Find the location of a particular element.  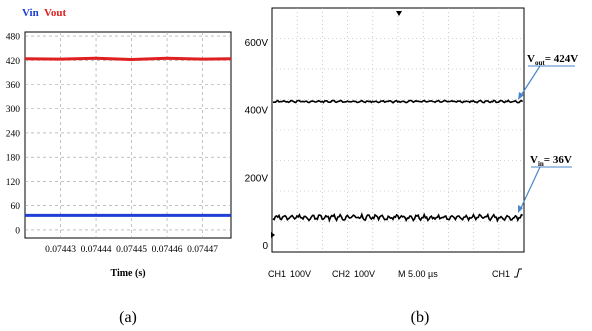

y-tick-label-a: 300 is located at coordinates (13, 110).